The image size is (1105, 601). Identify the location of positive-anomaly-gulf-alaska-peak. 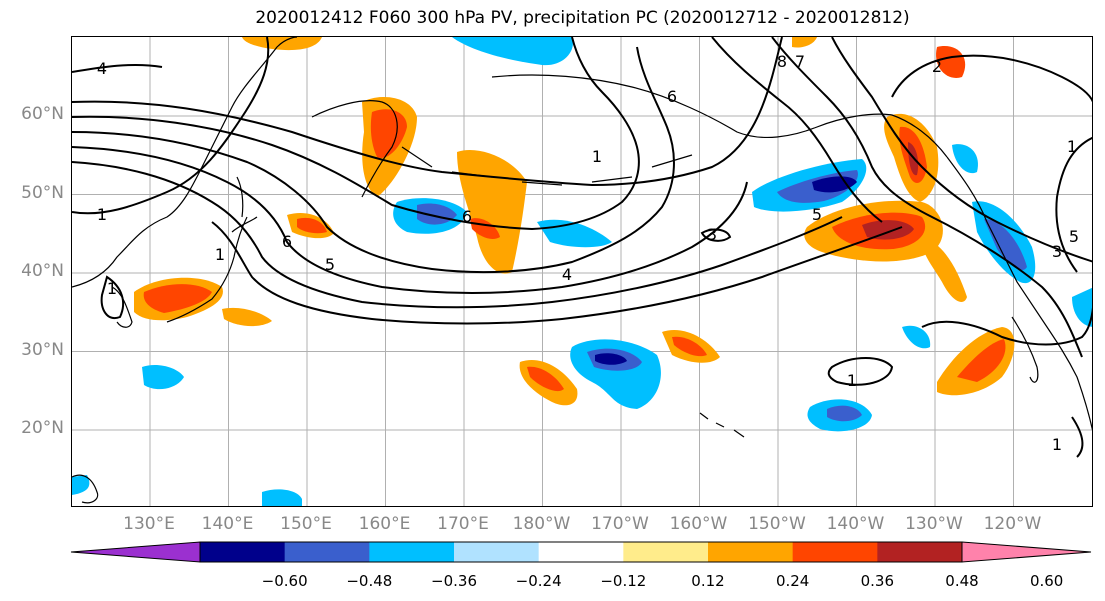
(888, 230).